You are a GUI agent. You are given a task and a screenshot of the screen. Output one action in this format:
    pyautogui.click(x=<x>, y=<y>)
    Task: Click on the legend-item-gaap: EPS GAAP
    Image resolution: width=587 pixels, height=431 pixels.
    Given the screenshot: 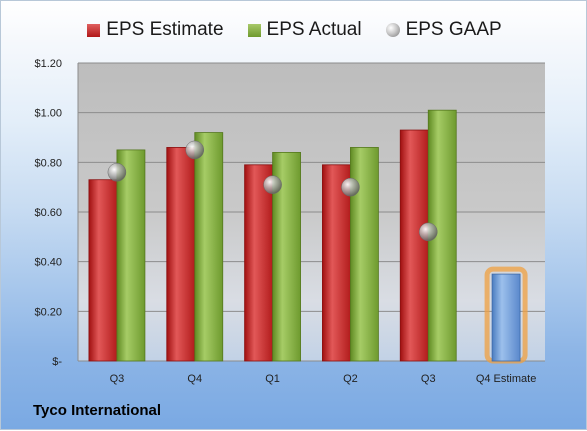 What is the action you would take?
    pyautogui.click(x=443, y=30)
    